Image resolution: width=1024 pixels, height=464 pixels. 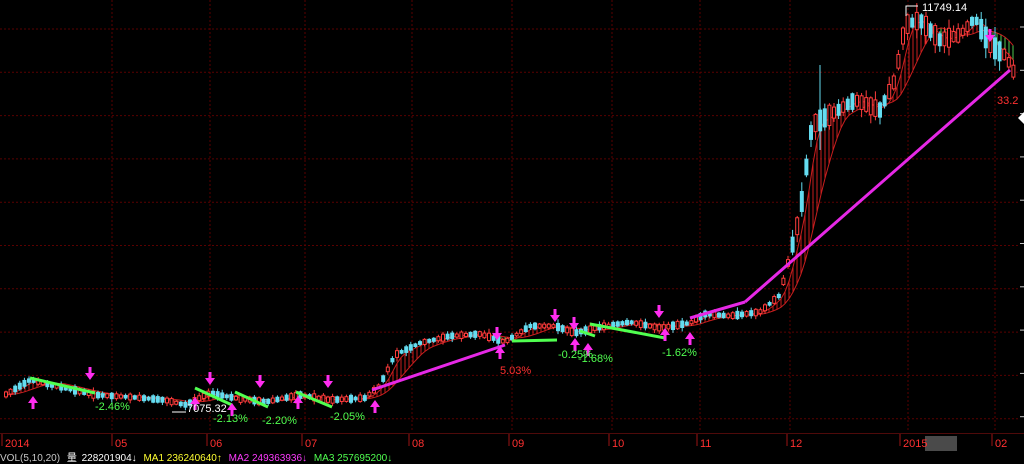 I want to click on ma3-value: MA3 257695200↓, so click(x=353, y=458).